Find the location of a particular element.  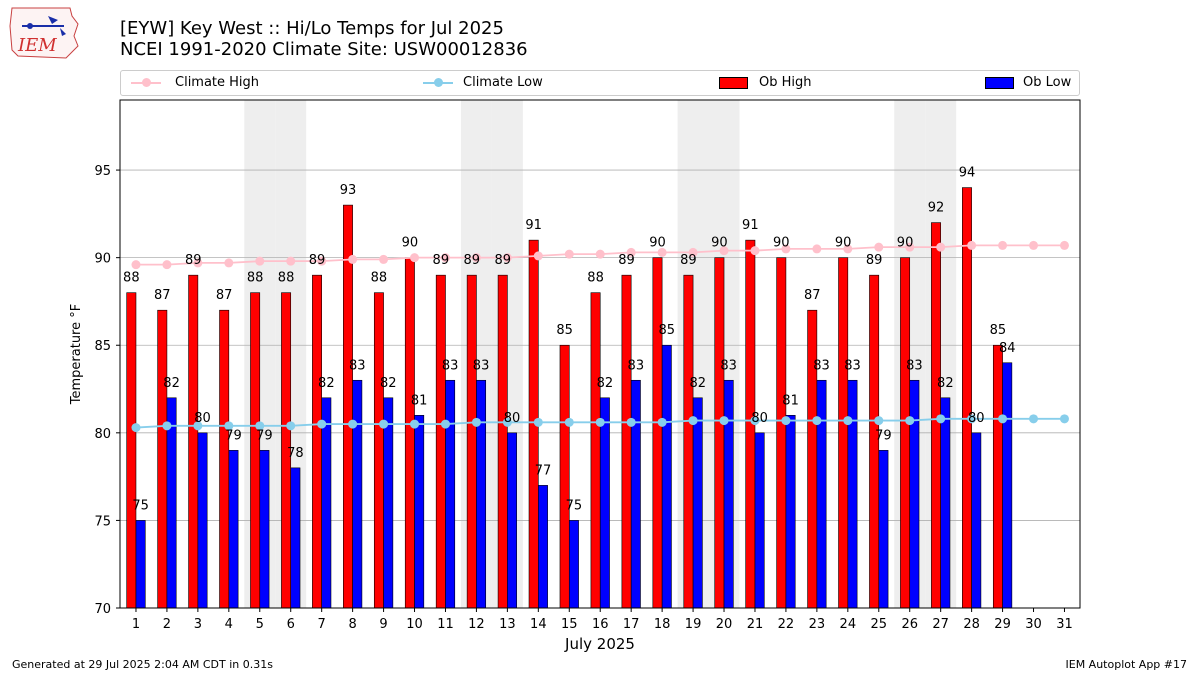

ob-high-label: 91 is located at coordinates (533, 225).